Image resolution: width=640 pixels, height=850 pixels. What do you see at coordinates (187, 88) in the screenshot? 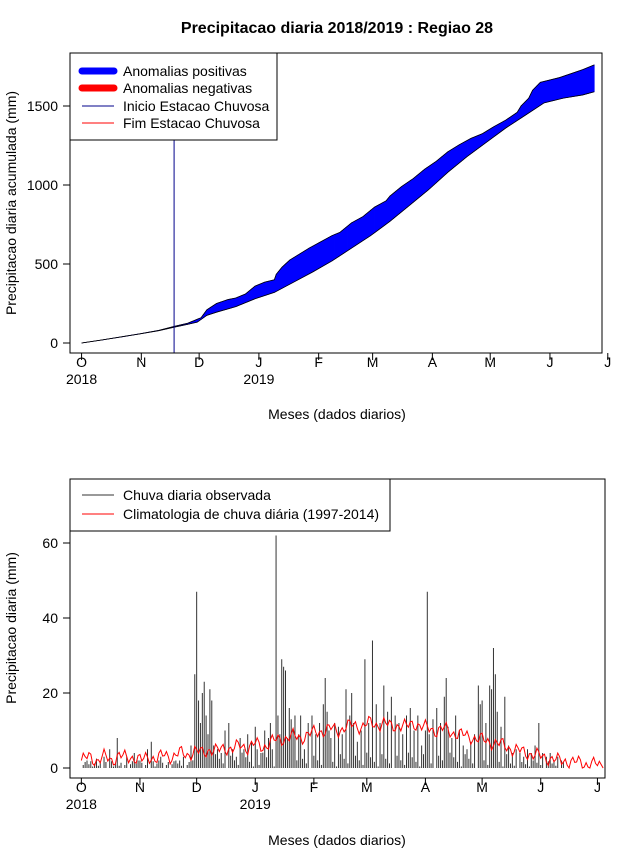
I see `legend-label-negative: Anomalias negativas` at bounding box center [187, 88].